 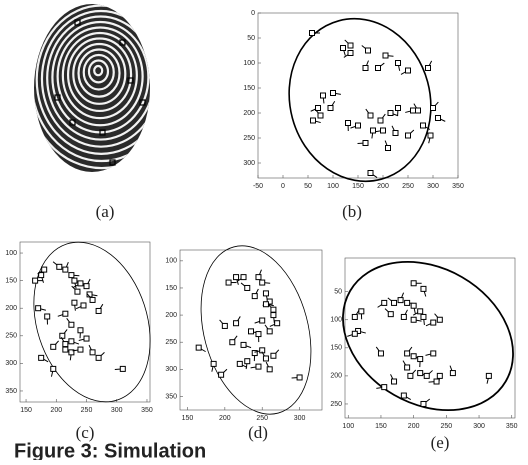 What do you see at coordinates (171, 396) in the screenshot?
I see `y-tick-label: 350` at bounding box center [171, 396].